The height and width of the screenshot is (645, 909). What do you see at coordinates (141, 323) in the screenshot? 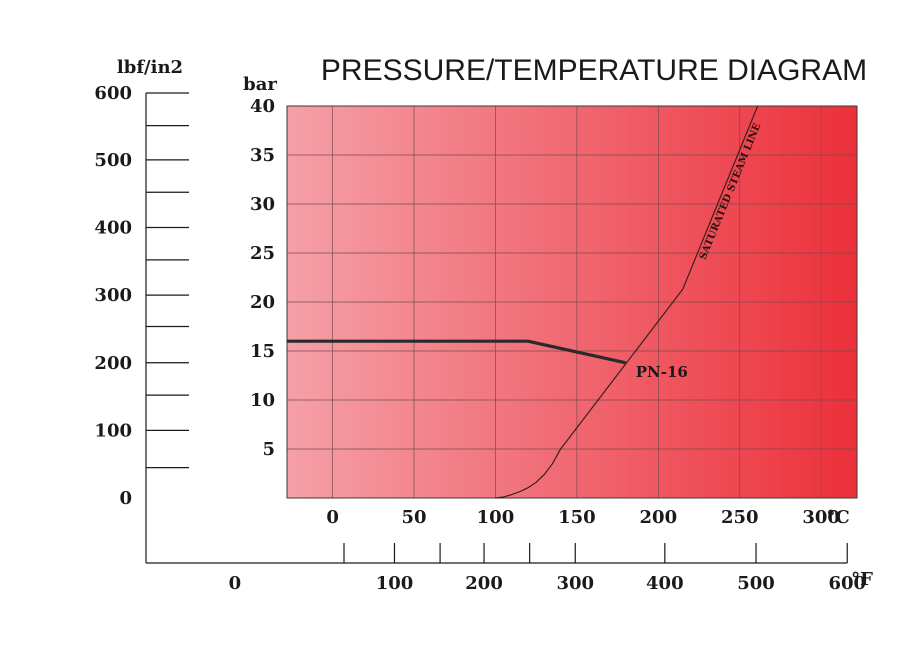
I see `lbf-axis: 0 100 200 300 400 500 600` at bounding box center [141, 323].